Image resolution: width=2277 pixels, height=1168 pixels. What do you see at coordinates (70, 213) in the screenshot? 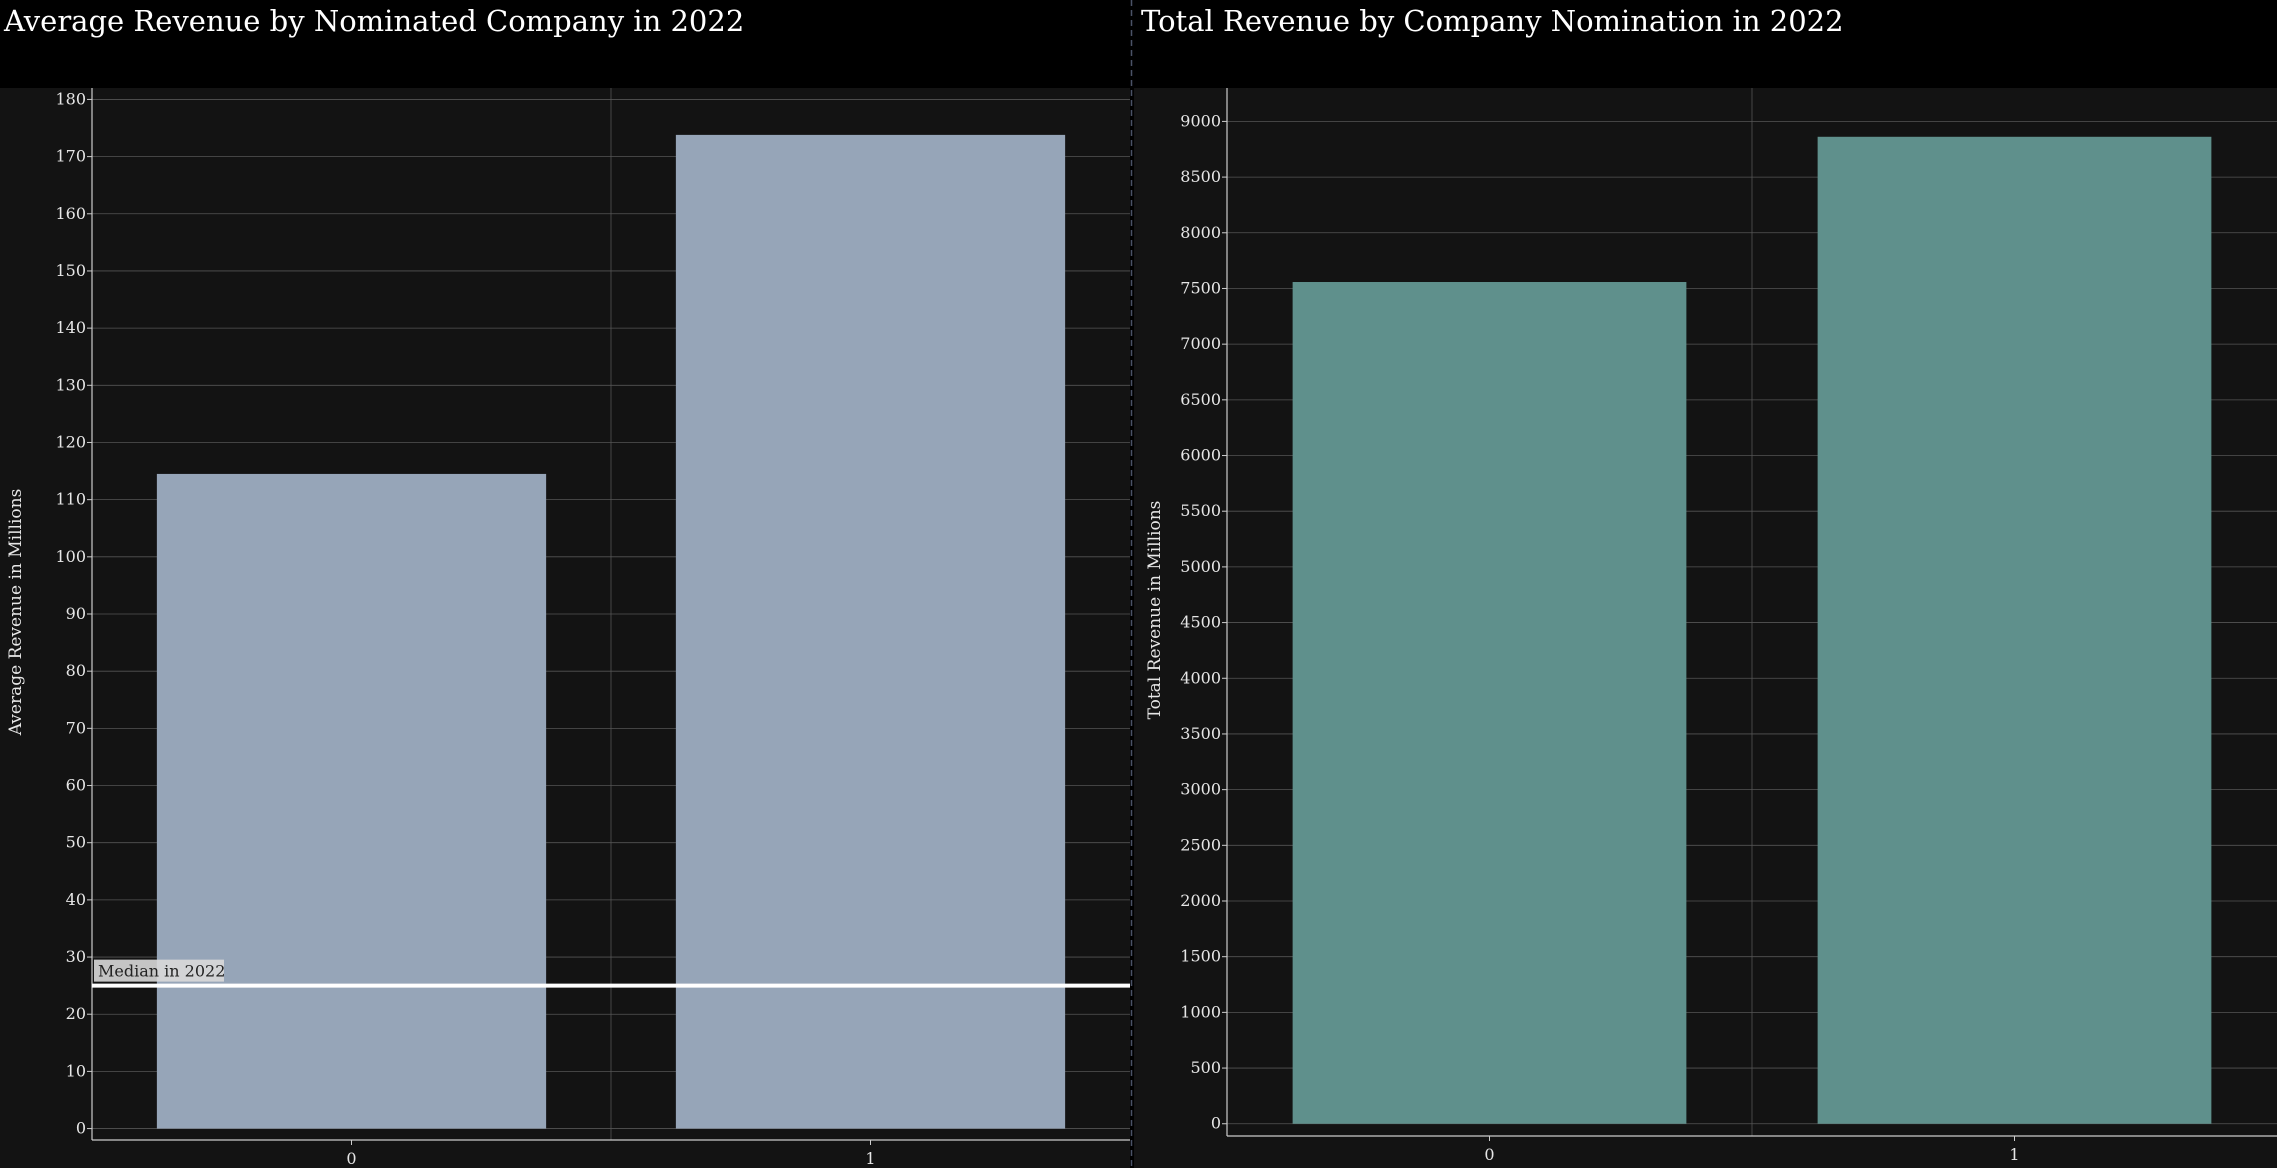
I see `y-tick-label: 160` at bounding box center [70, 213].